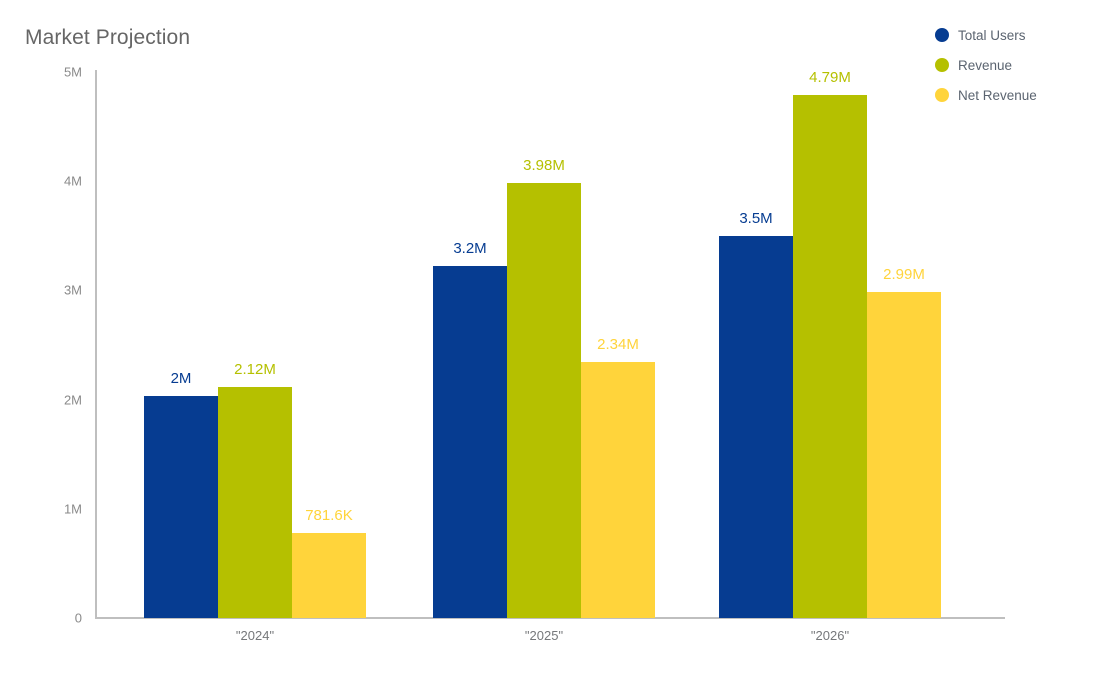  I want to click on legend-item-net-revenue: Net Revenue, so click(1010, 95).